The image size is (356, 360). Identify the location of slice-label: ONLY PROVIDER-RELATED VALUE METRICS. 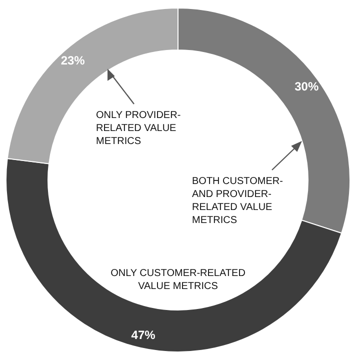
(138, 128).